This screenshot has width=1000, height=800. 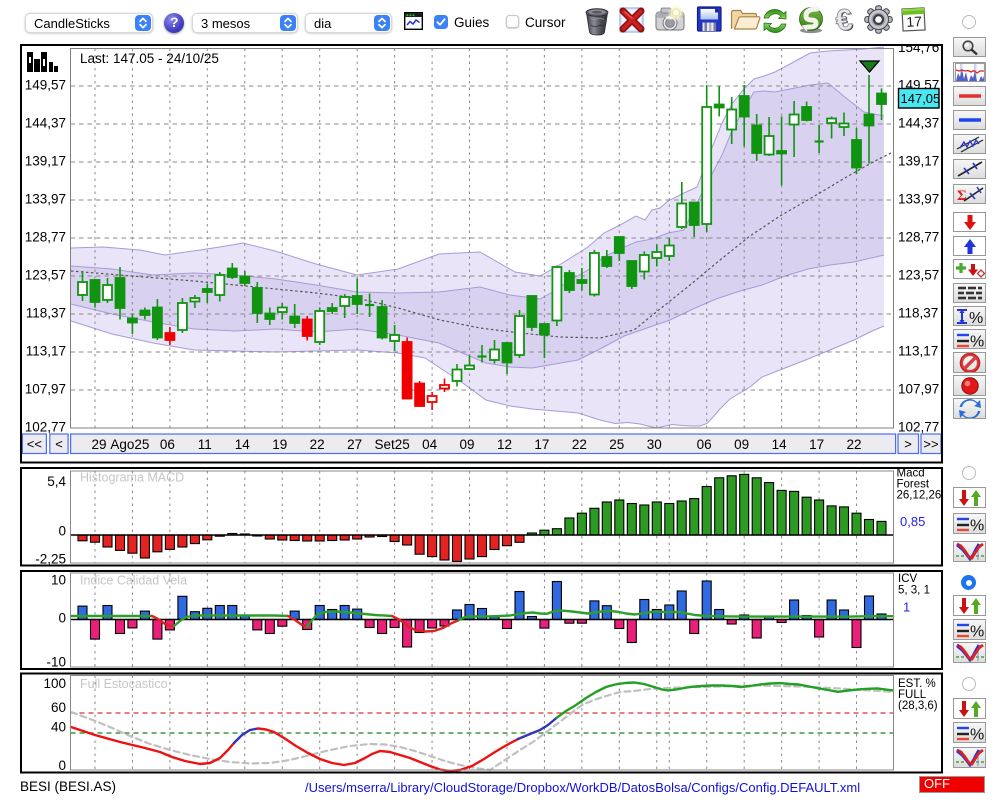 I want to click on svg-text: Macd, so click(x=911, y=474).